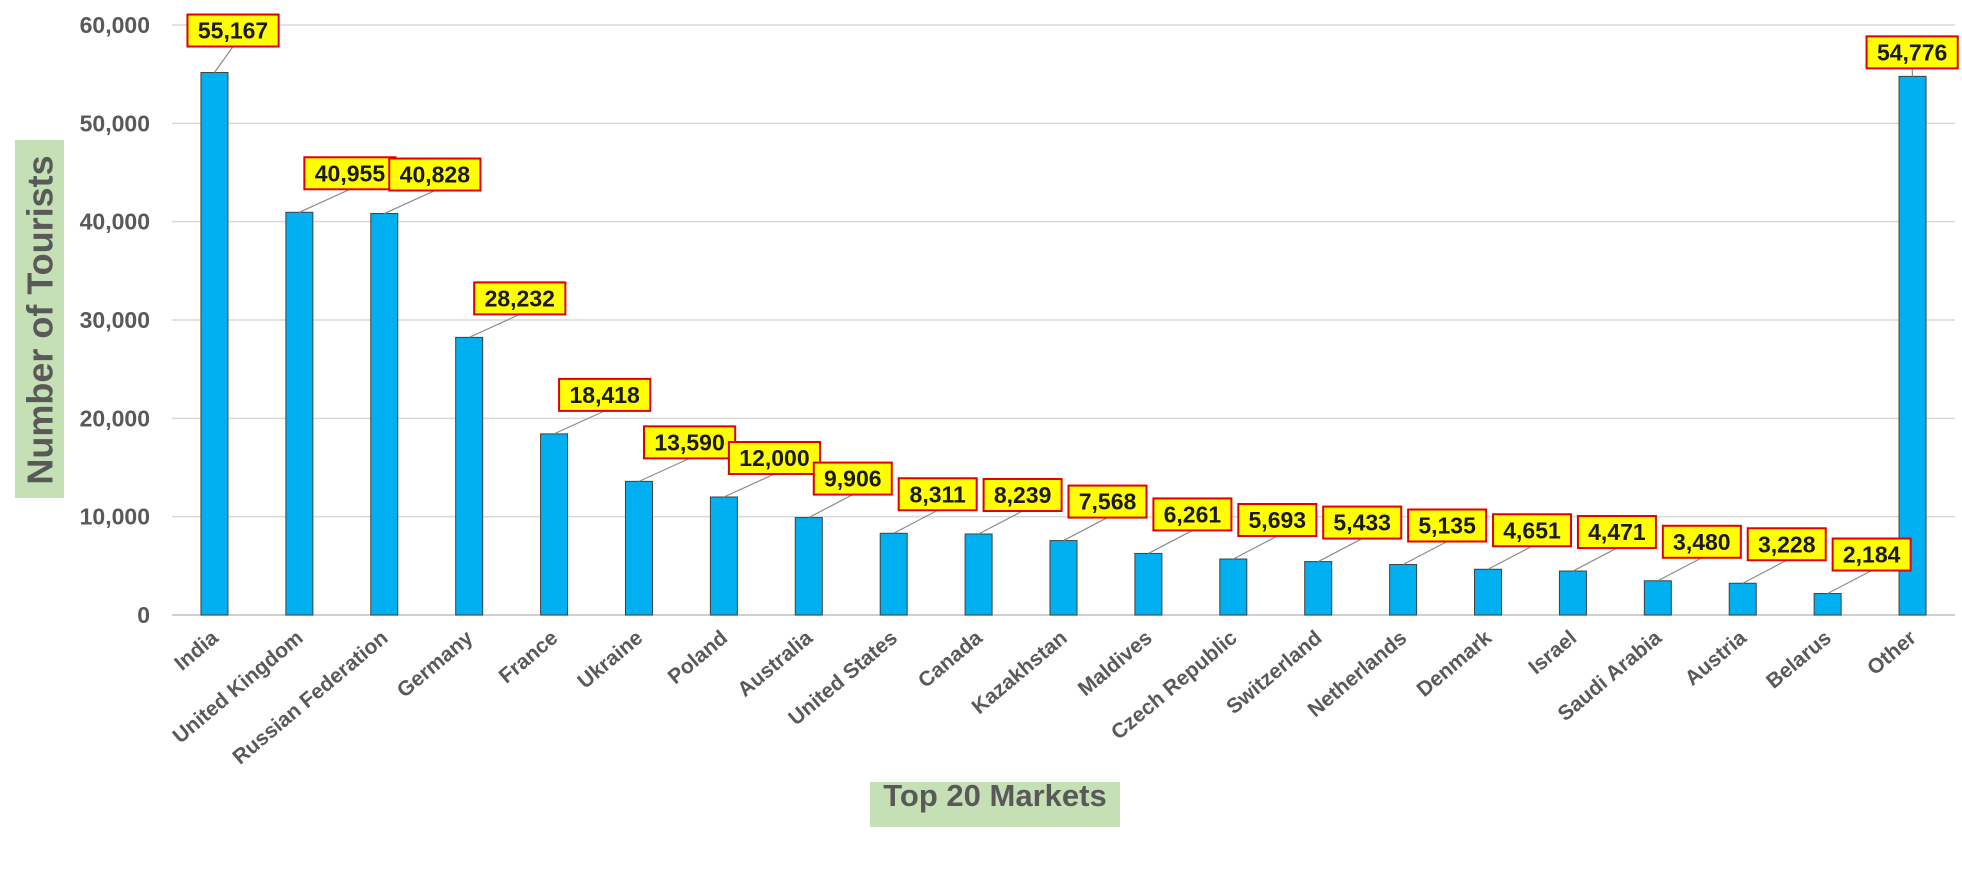  Describe the element at coordinates (994, 795) in the screenshot. I see `x-axis-title-text: Top 20 Markets` at that location.